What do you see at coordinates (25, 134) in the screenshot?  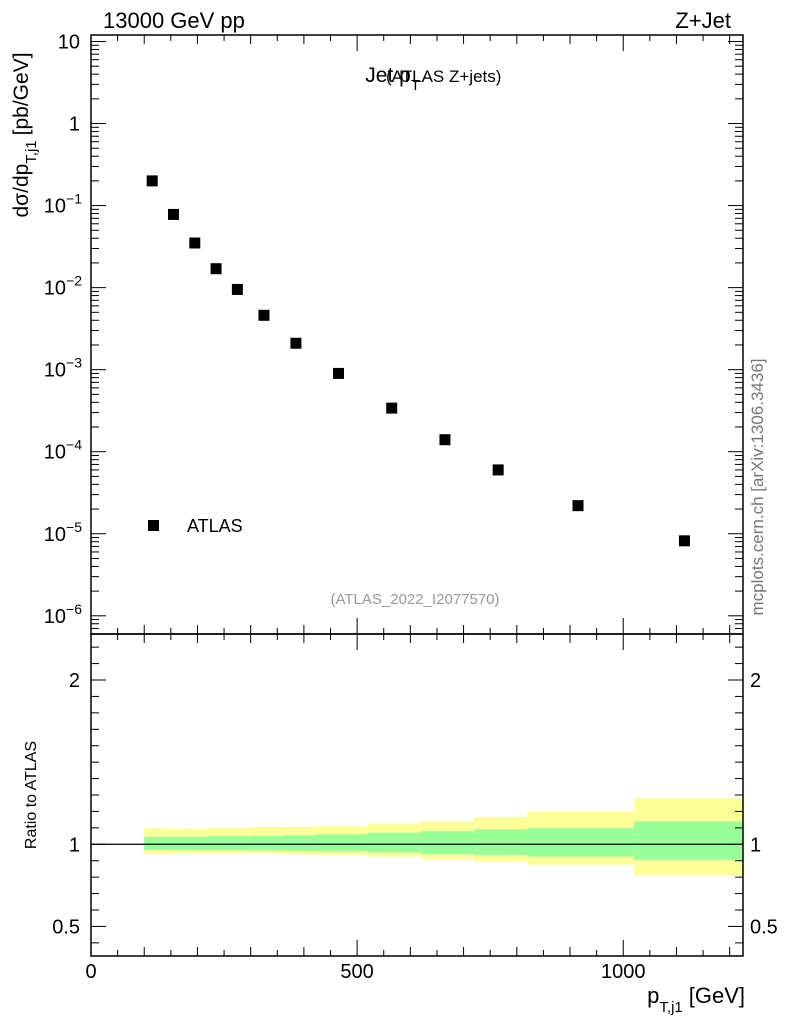 I see `y-axis-label-main: dσ/dpT,j1[pb/GeV]` at bounding box center [25, 134].